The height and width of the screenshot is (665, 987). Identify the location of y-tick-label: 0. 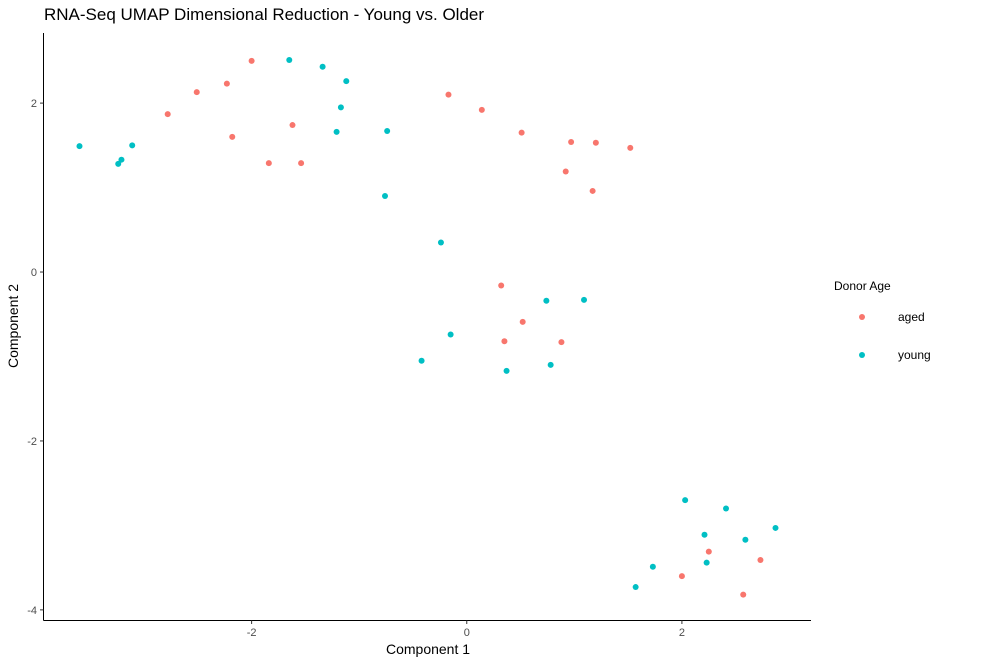
(34, 273).